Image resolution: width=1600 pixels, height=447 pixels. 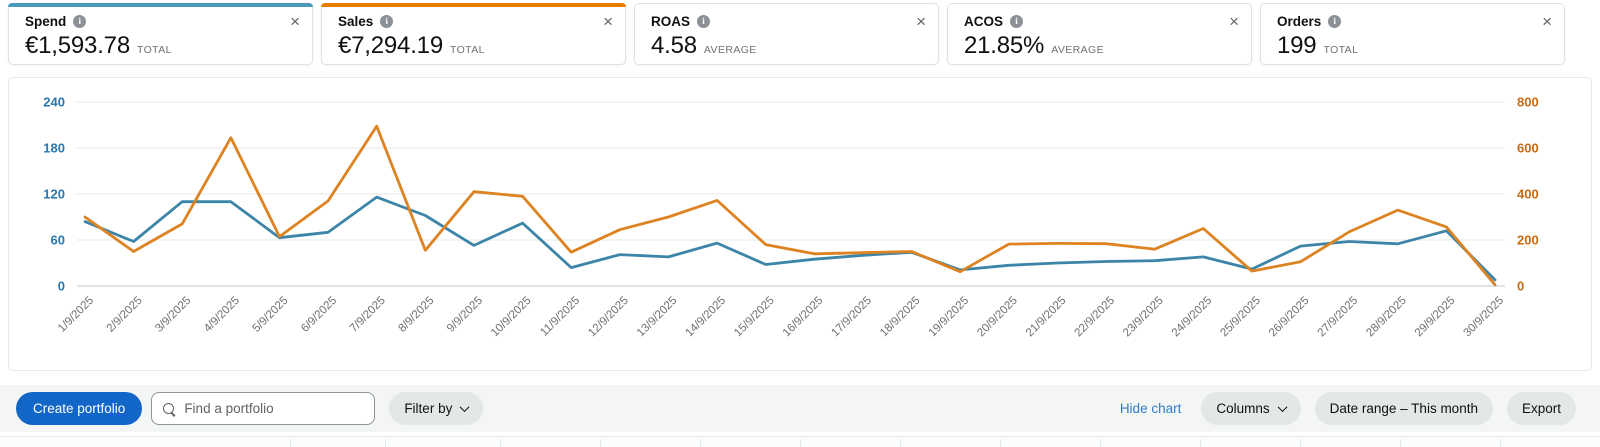 I want to click on metric-card-spend: Spend i × €1,593.78 TOTAL, so click(x=160, y=34).